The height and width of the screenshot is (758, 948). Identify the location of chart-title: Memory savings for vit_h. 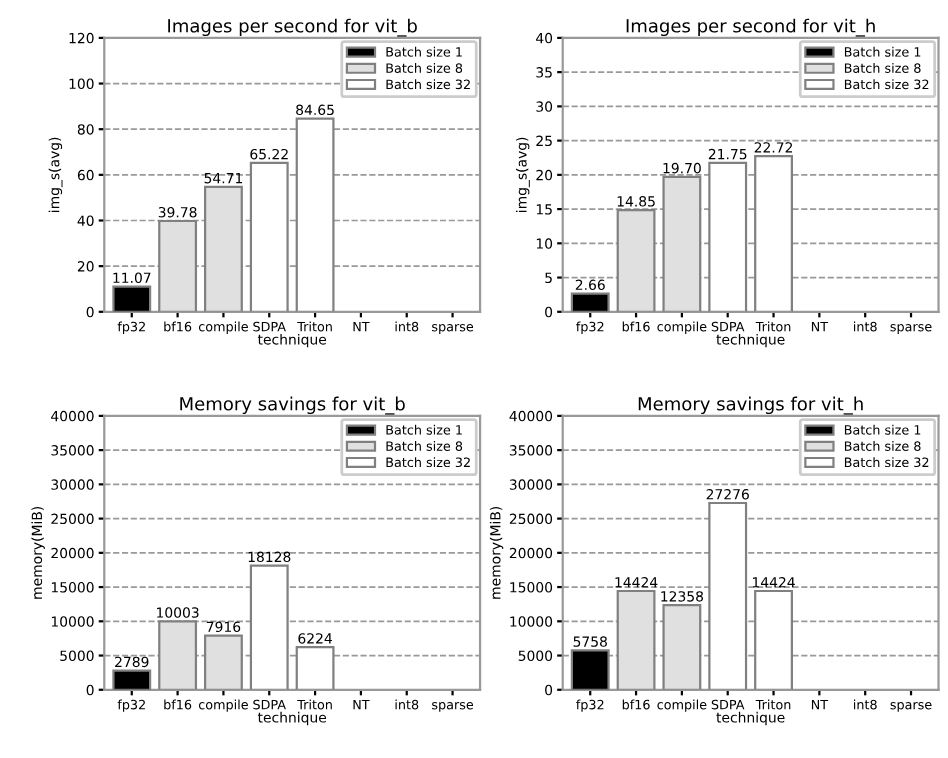
(750, 405).